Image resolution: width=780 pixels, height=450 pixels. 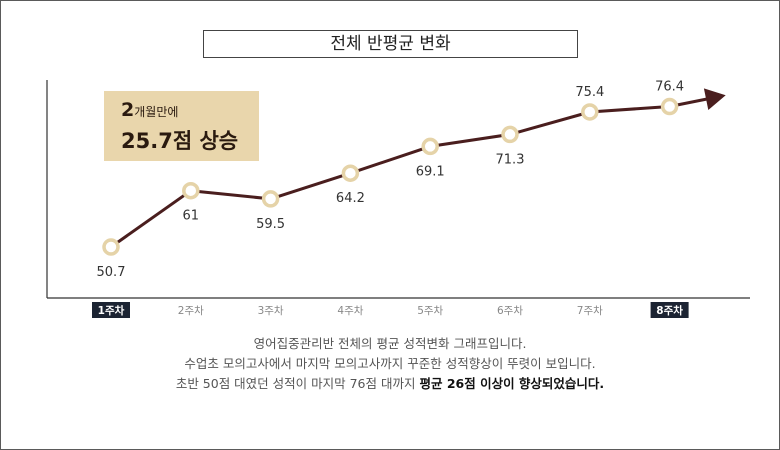 What do you see at coordinates (297, 383) in the screenshot?
I see `description-line3-prefix: 초반 50점 대였던 성적이 마지막 76점 대까지` at bounding box center [297, 383].